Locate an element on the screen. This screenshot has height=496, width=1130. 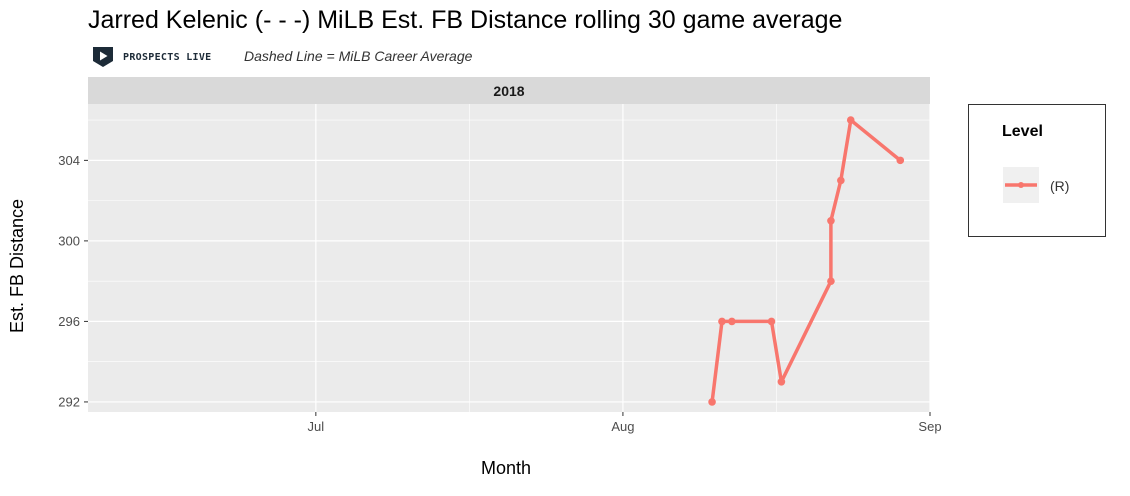
y-tick-label: 292 is located at coordinates (69, 401).